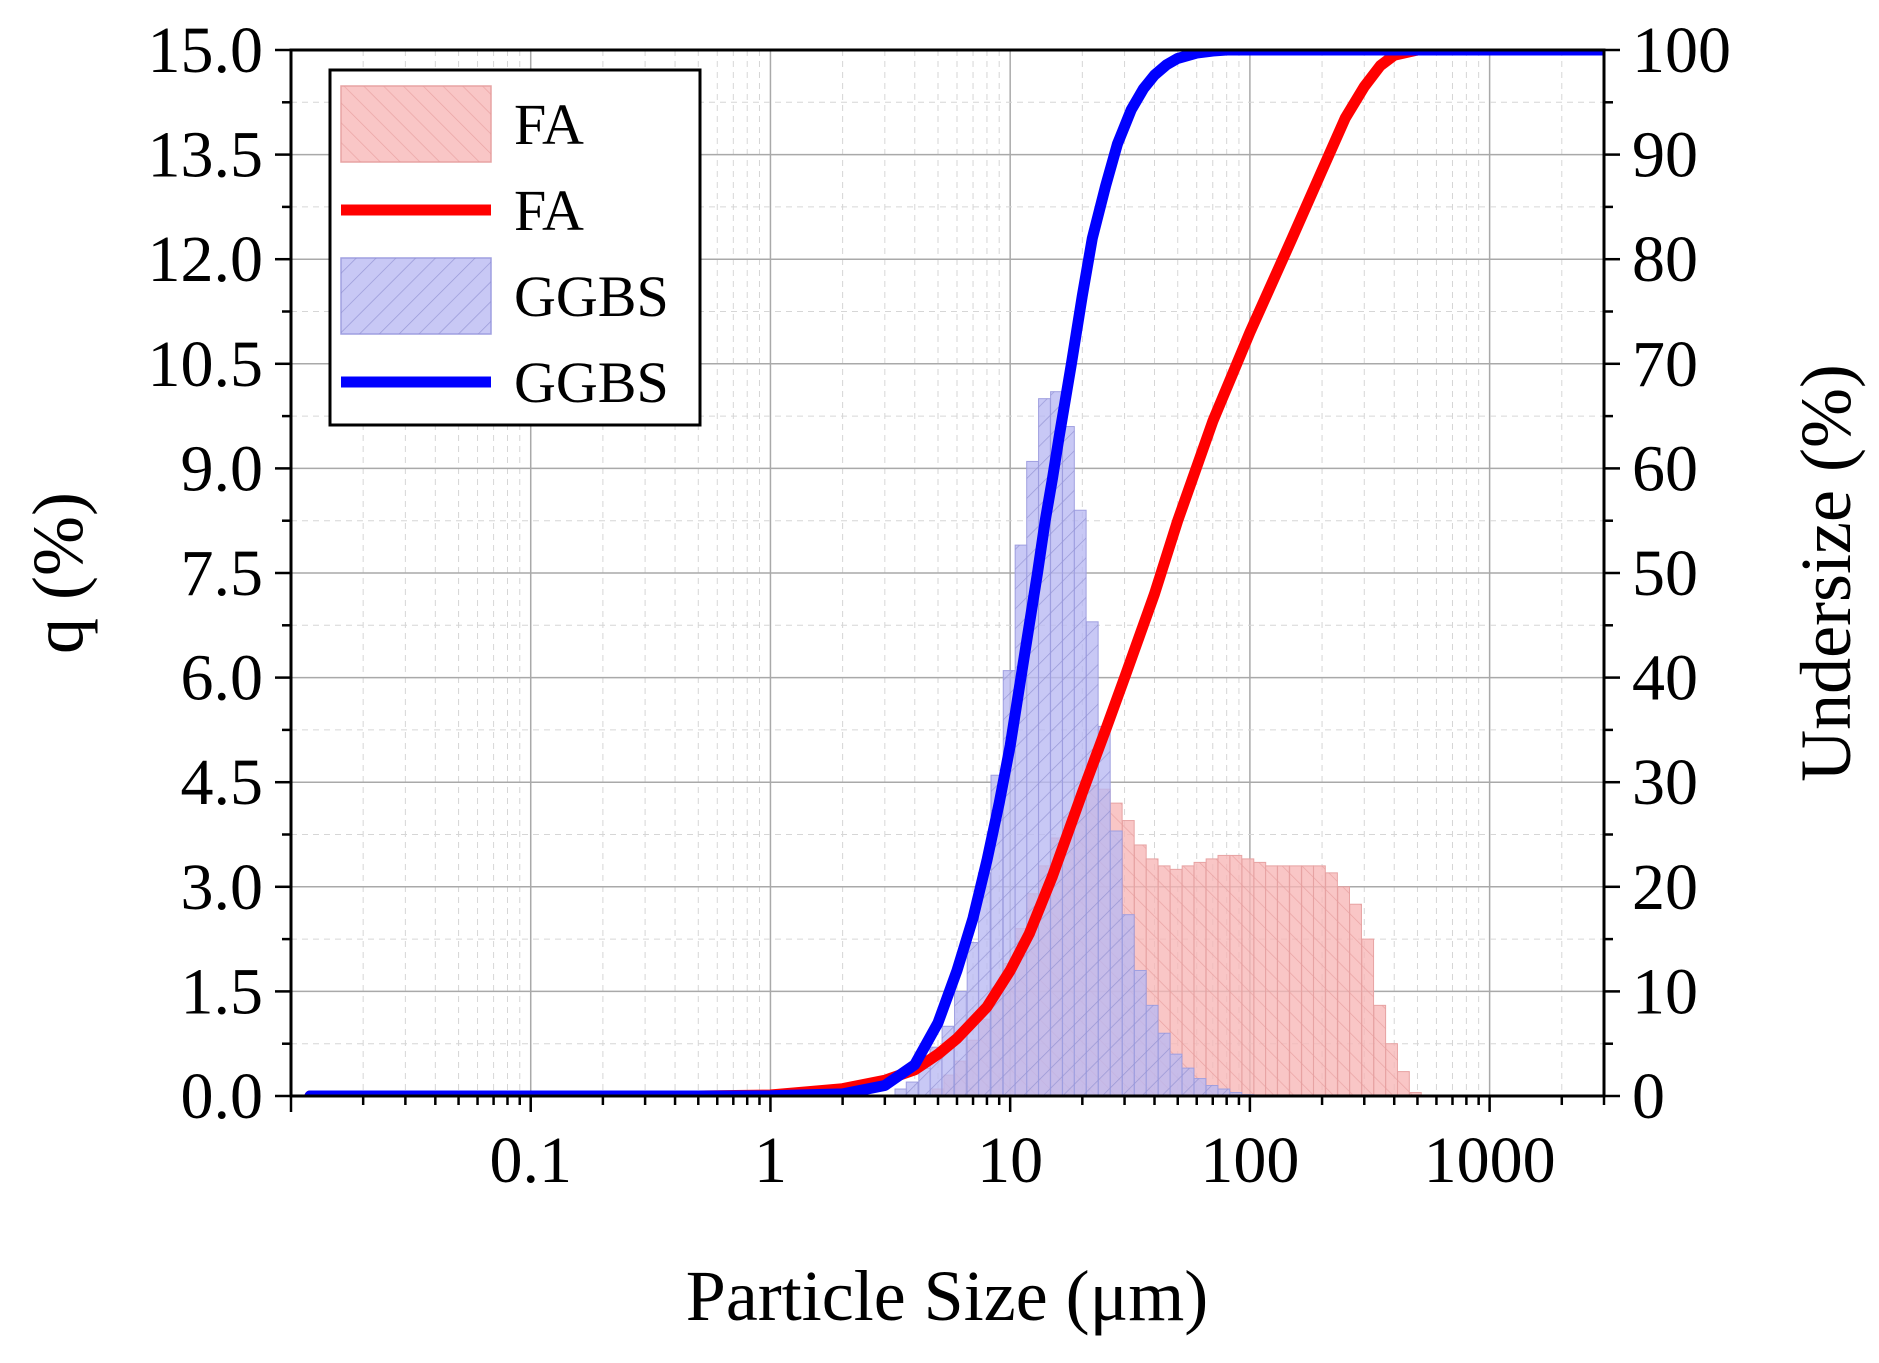 Image resolution: width=1879 pixels, height=1363 pixels. I want to click on y2-tick-label: 30, so click(1665, 782).